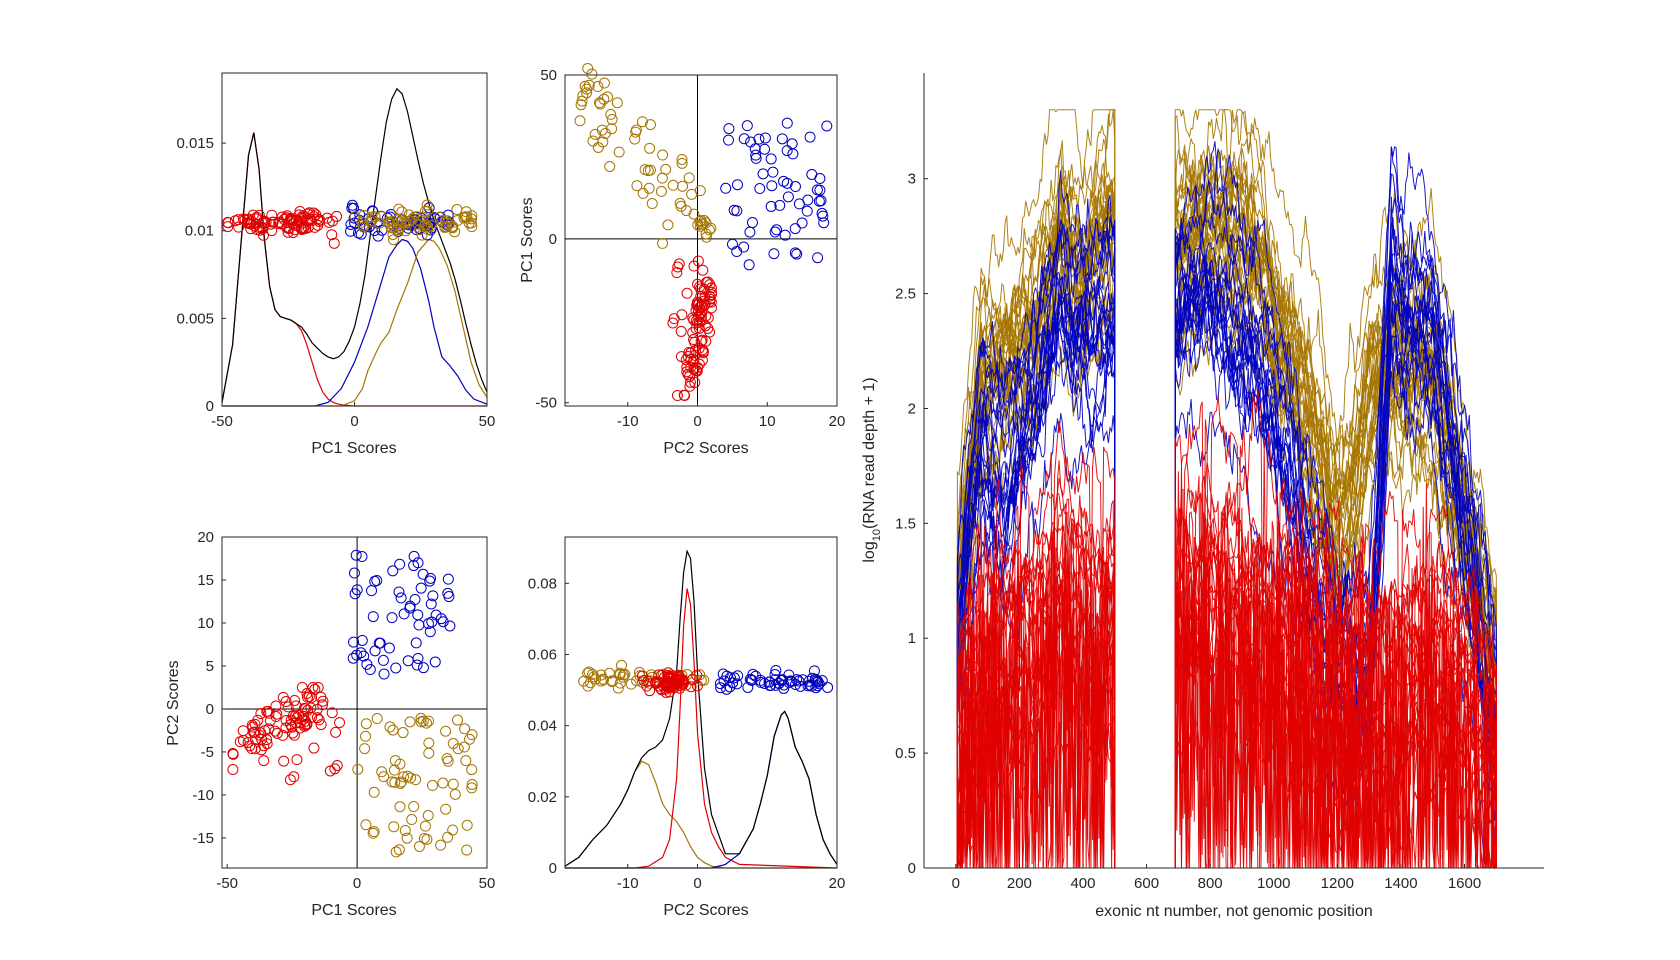 The width and height of the screenshot is (1680, 960). What do you see at coordinates (487, 421) in the screenshot?
I see `x-tick-label: 50` at bounding box center [487, 421].